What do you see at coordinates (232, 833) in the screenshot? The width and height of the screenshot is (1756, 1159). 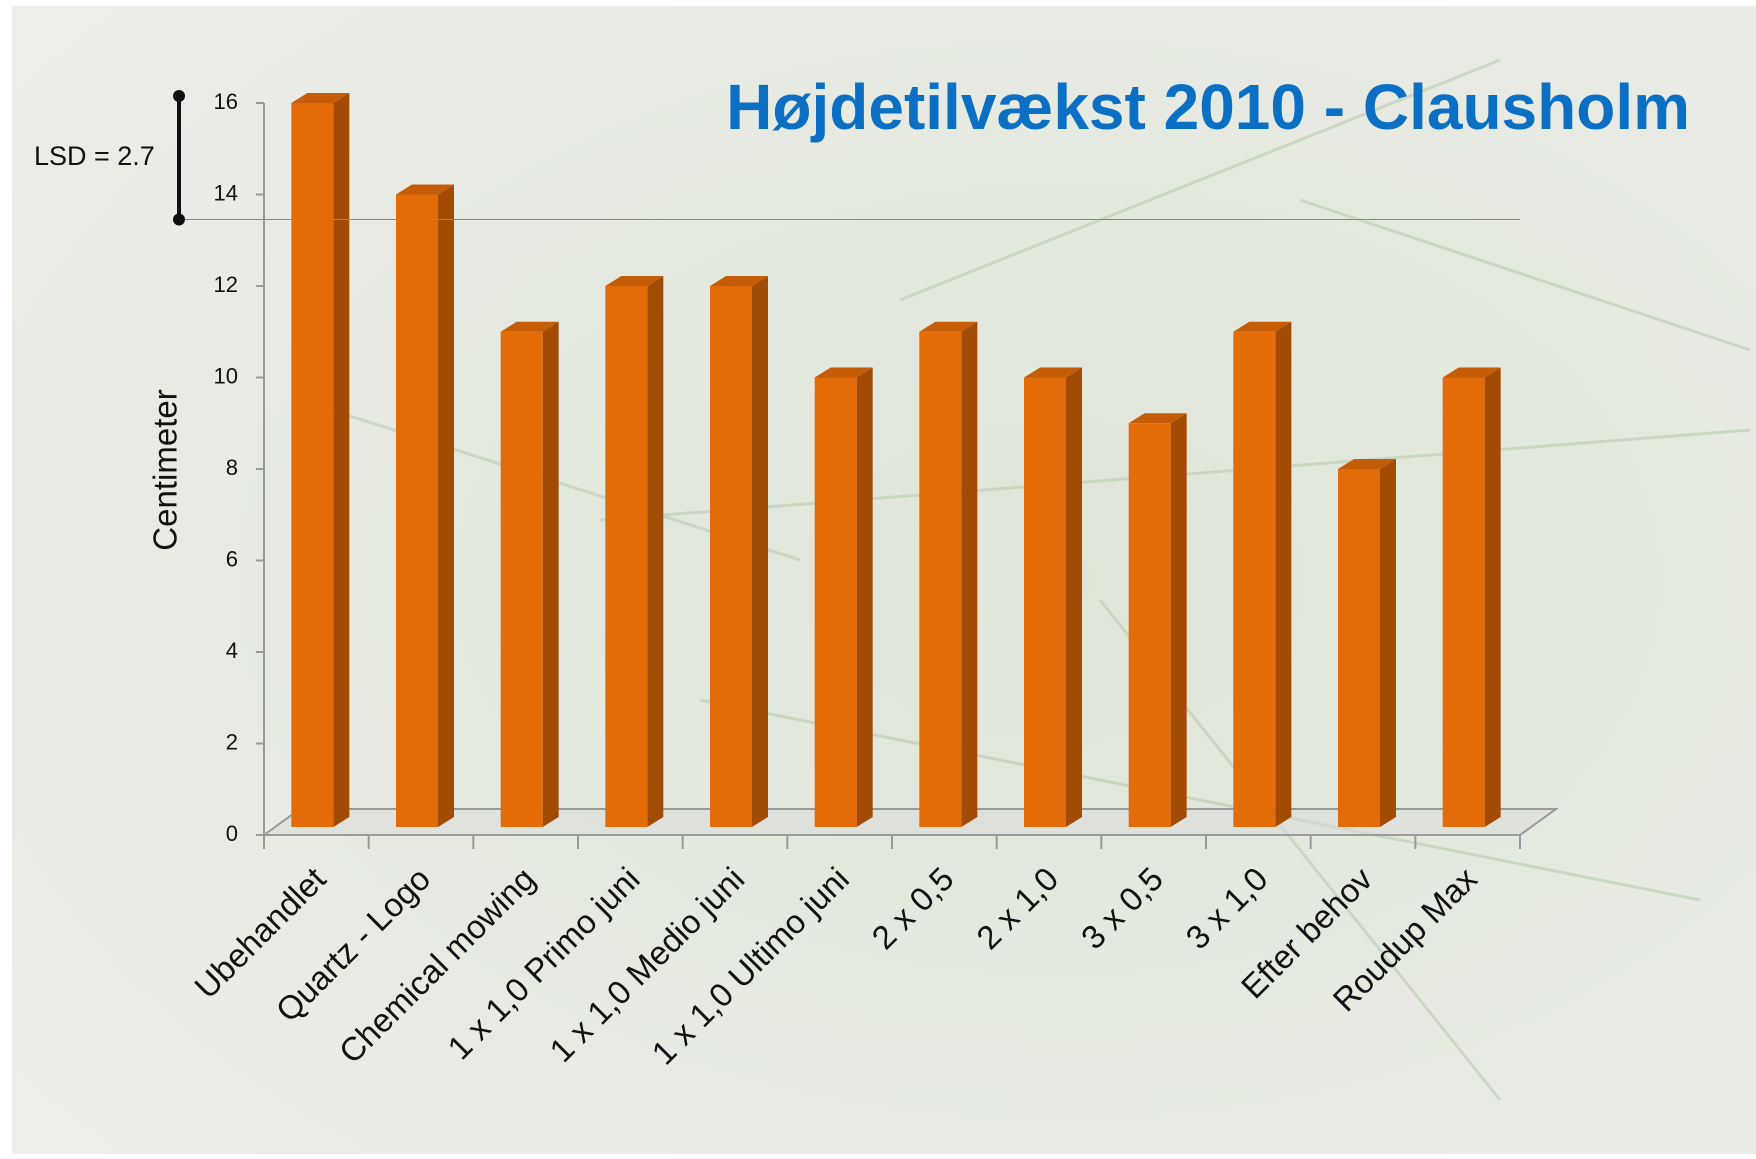 I see `y-tick-label: 0` at bounding box center [232, 833].